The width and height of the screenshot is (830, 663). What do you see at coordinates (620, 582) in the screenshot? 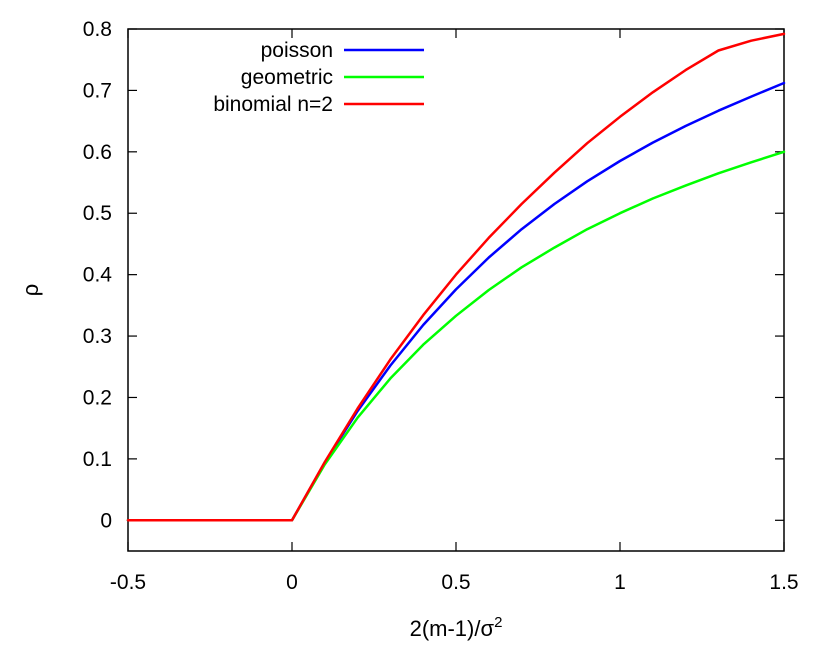
I see `x-tick-label: 1` at bounding box center [620, 582].